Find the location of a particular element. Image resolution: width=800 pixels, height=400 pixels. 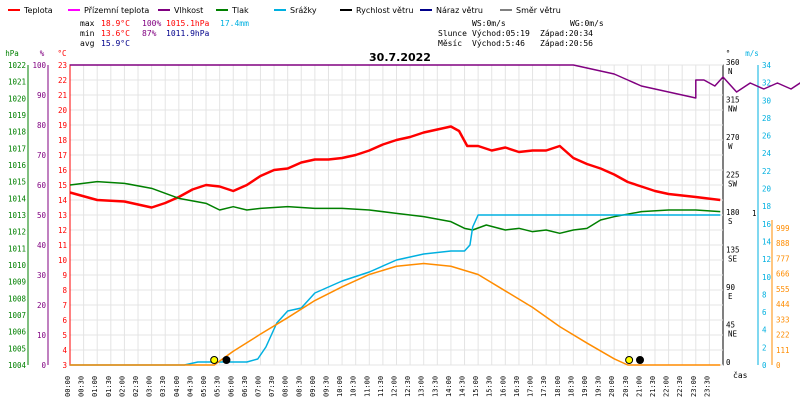

x-tick-label: 11:00 is located at coordinates (367, 386).